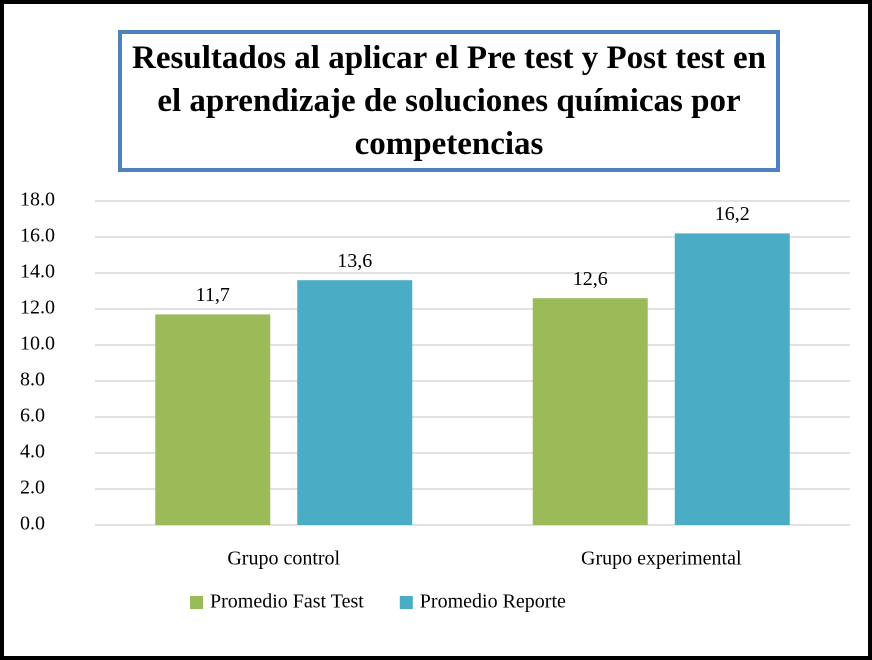  Describe the element at coordinates (37, 308) in the screenshot. I see `y-tick-label: 12.0` at that location.